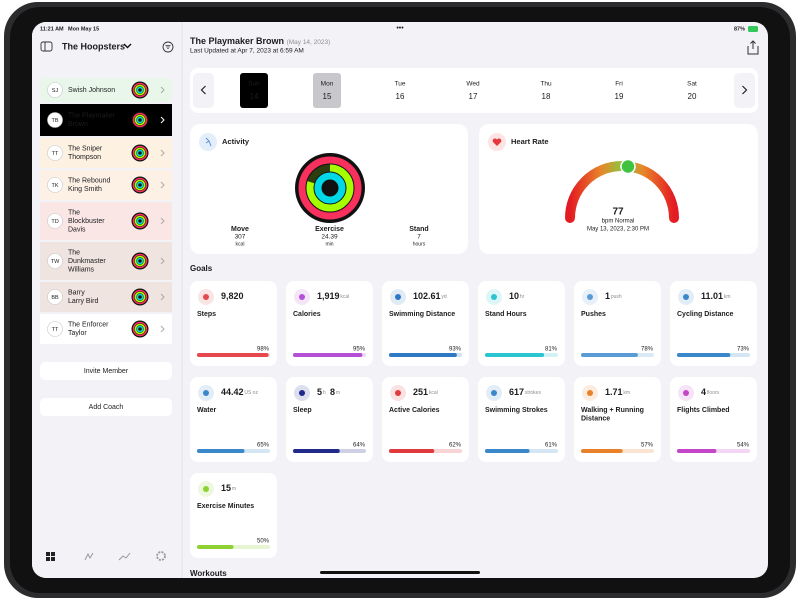  I want to click on team-dropdown-chevron, so click(127, 46).